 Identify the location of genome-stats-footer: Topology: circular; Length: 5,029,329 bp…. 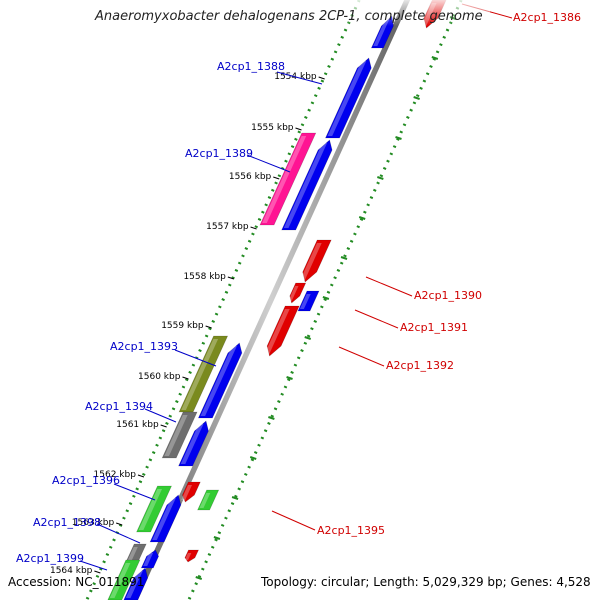
(426, 582).